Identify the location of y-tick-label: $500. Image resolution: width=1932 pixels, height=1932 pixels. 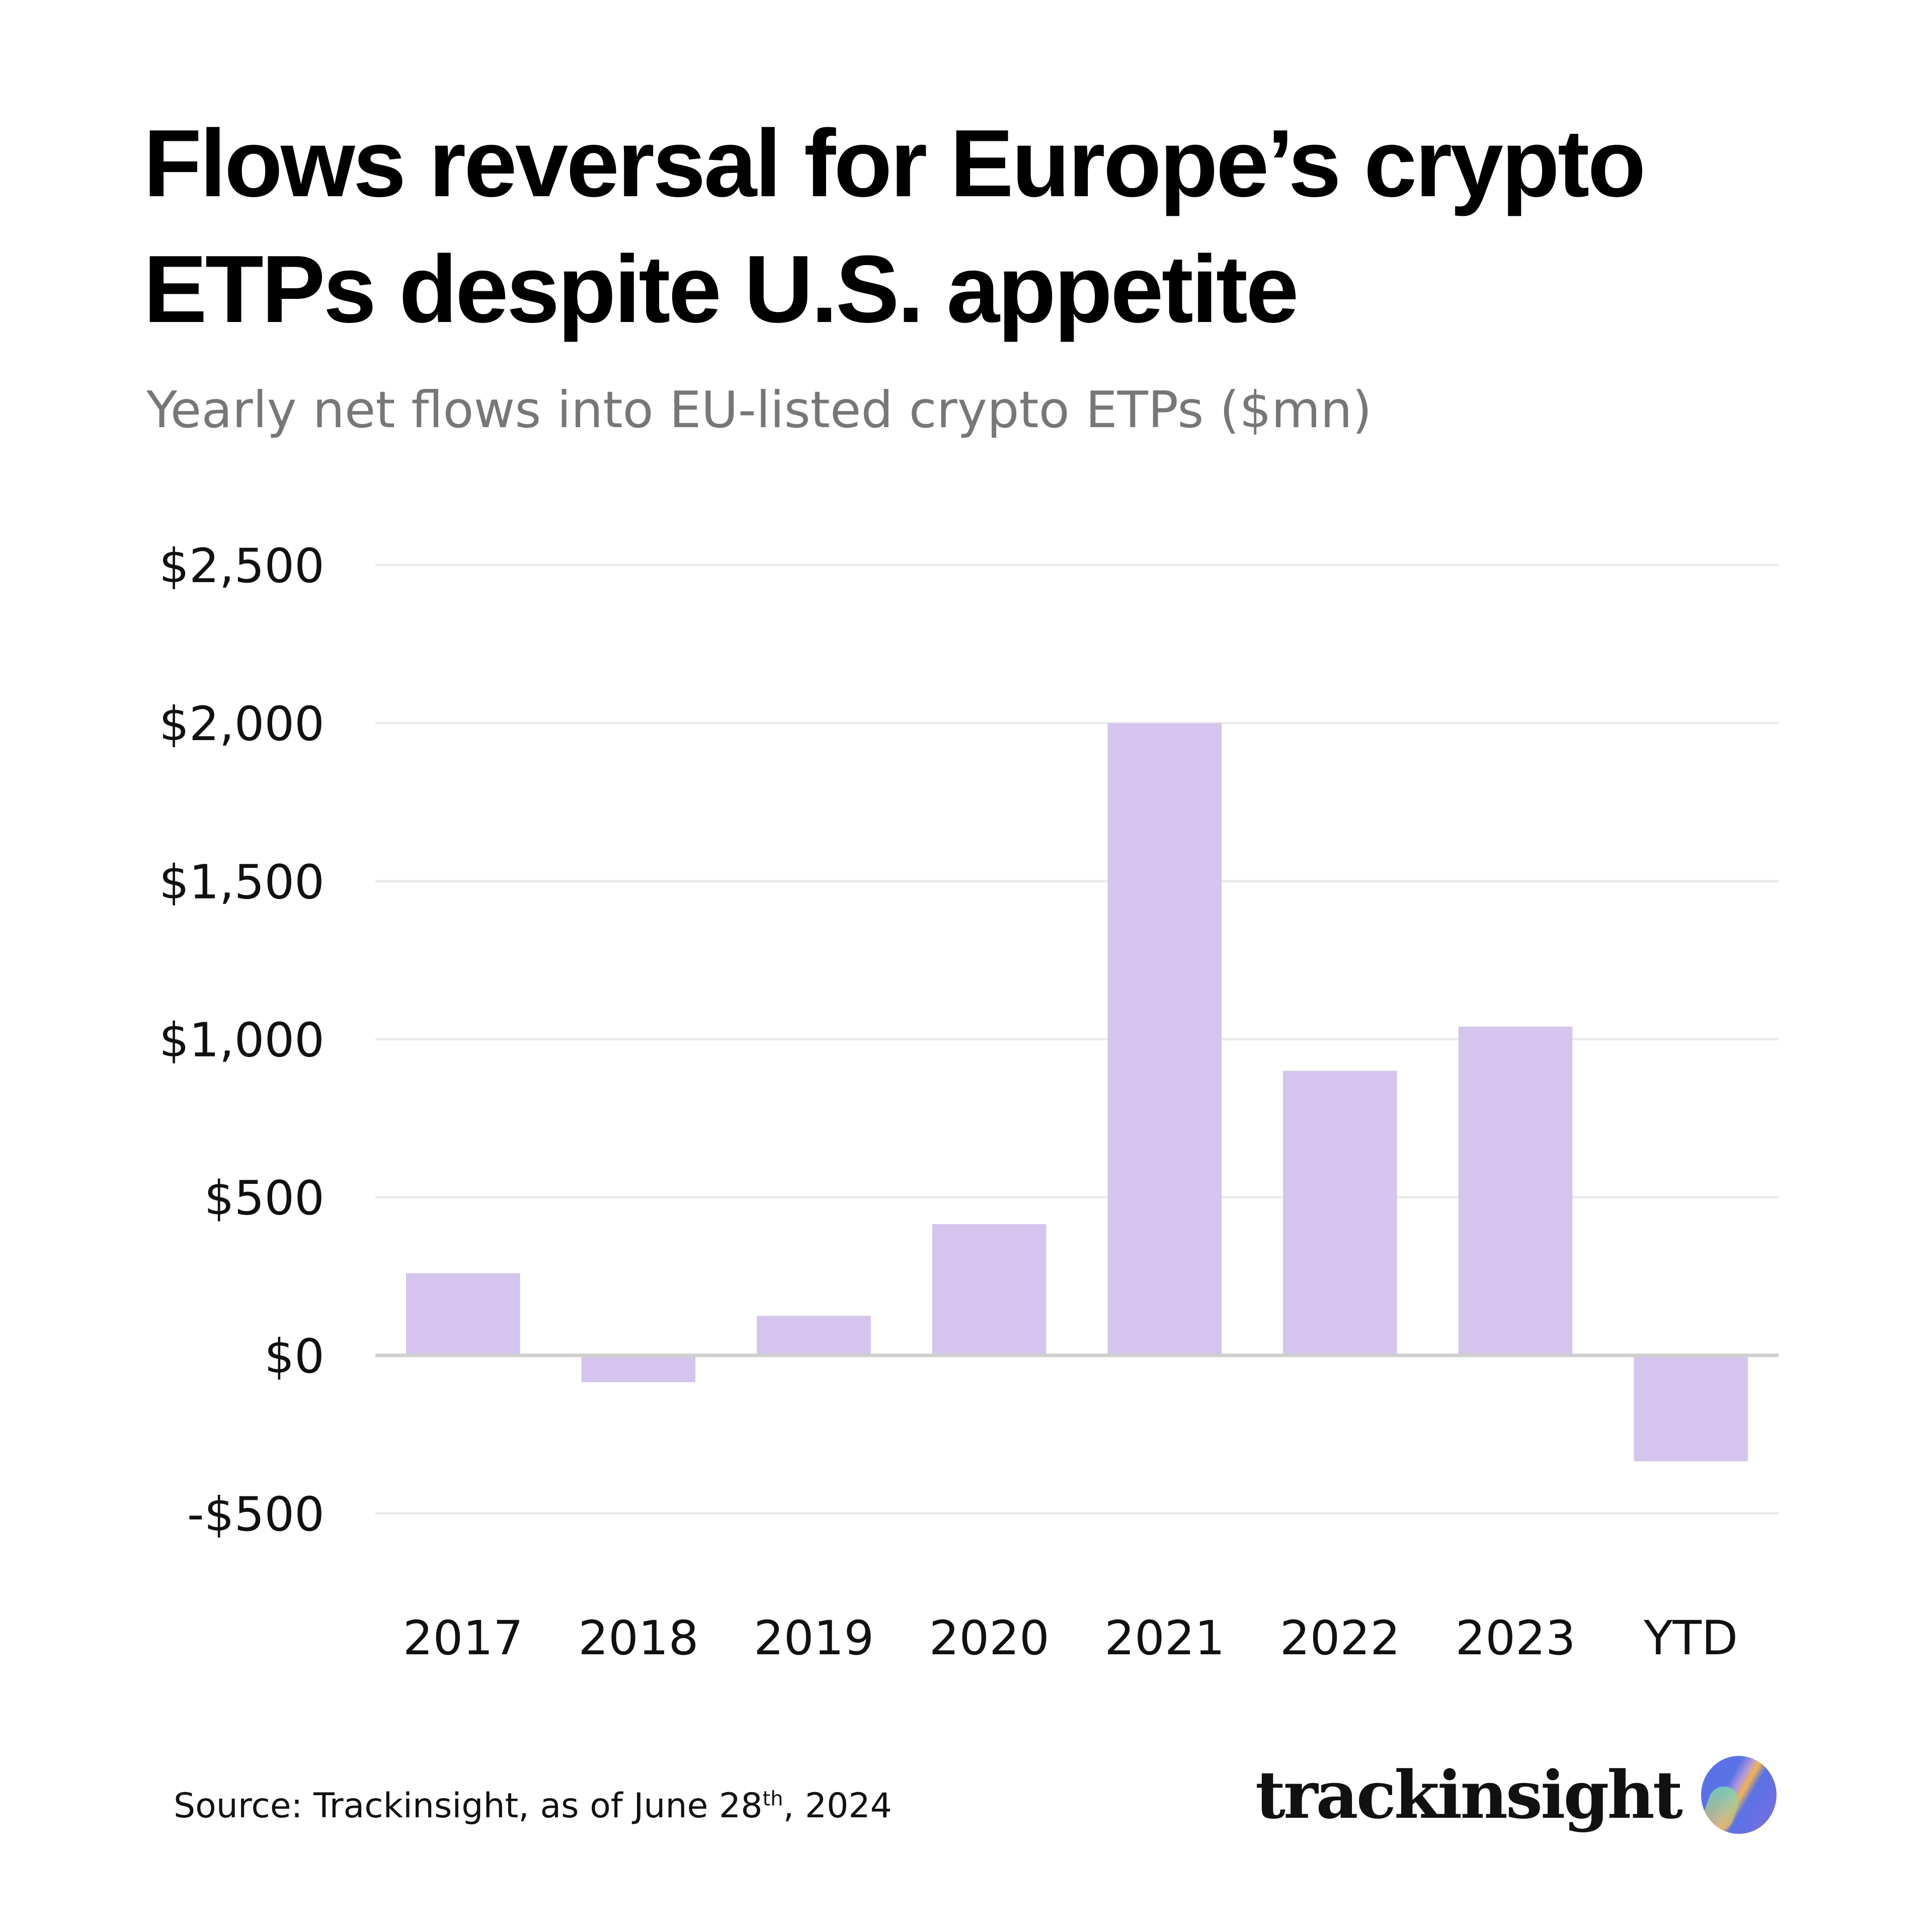
(264, 1199).